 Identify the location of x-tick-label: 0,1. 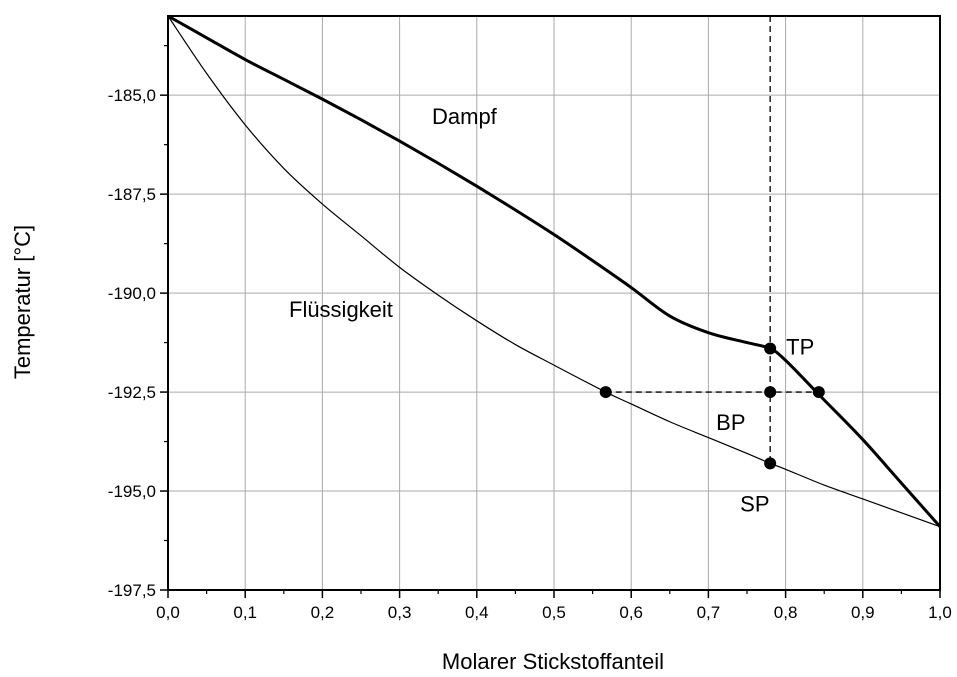
(245, 612).